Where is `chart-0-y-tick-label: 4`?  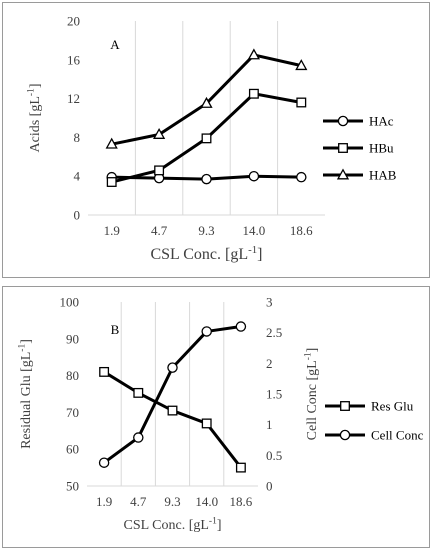
chart-0-y-tick-label: 4 is located at coordinates (77, 176).